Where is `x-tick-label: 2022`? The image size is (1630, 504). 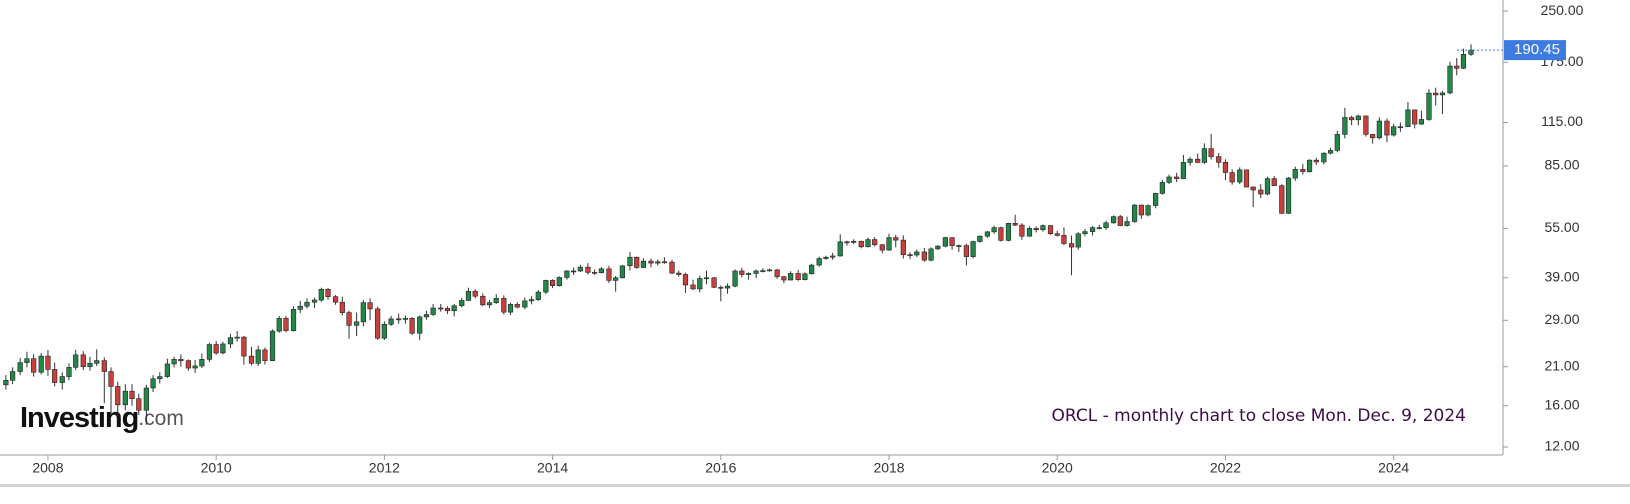 x-tick-label: 2022 is located at coordinates (1225, 468).